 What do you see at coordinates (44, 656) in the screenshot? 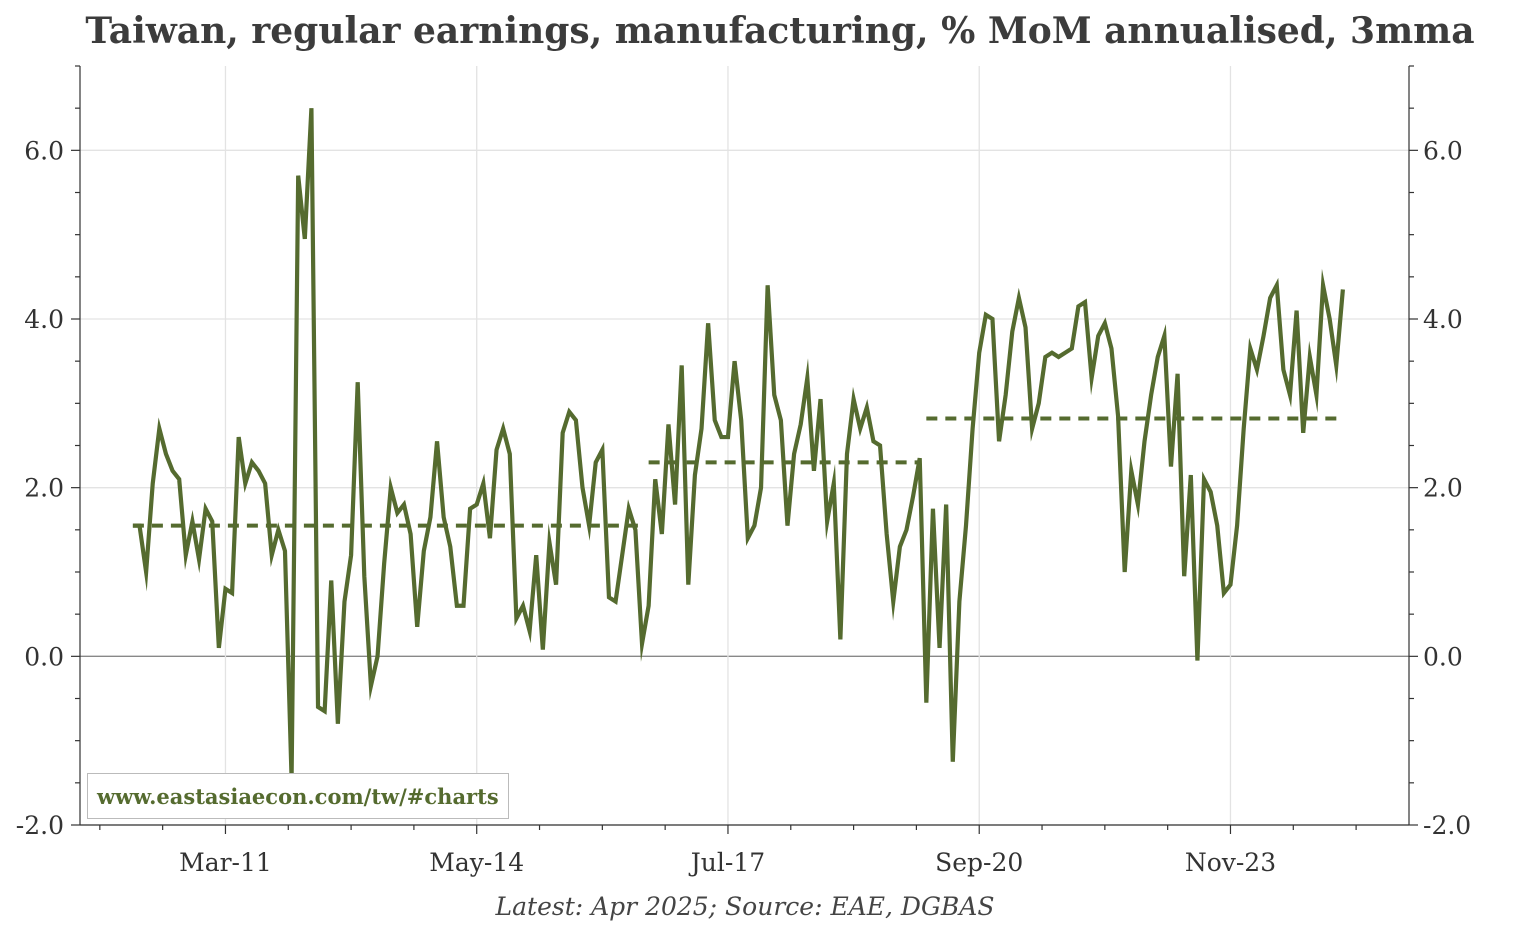
I see `y-tick-label-left: 0.0` at bounding box center [44, 656].